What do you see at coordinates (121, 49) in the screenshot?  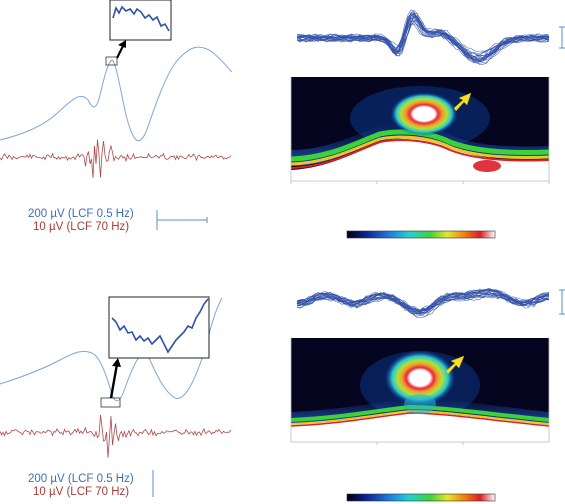 I see `top-pointer-arrow` at bounding box center [121, 49].